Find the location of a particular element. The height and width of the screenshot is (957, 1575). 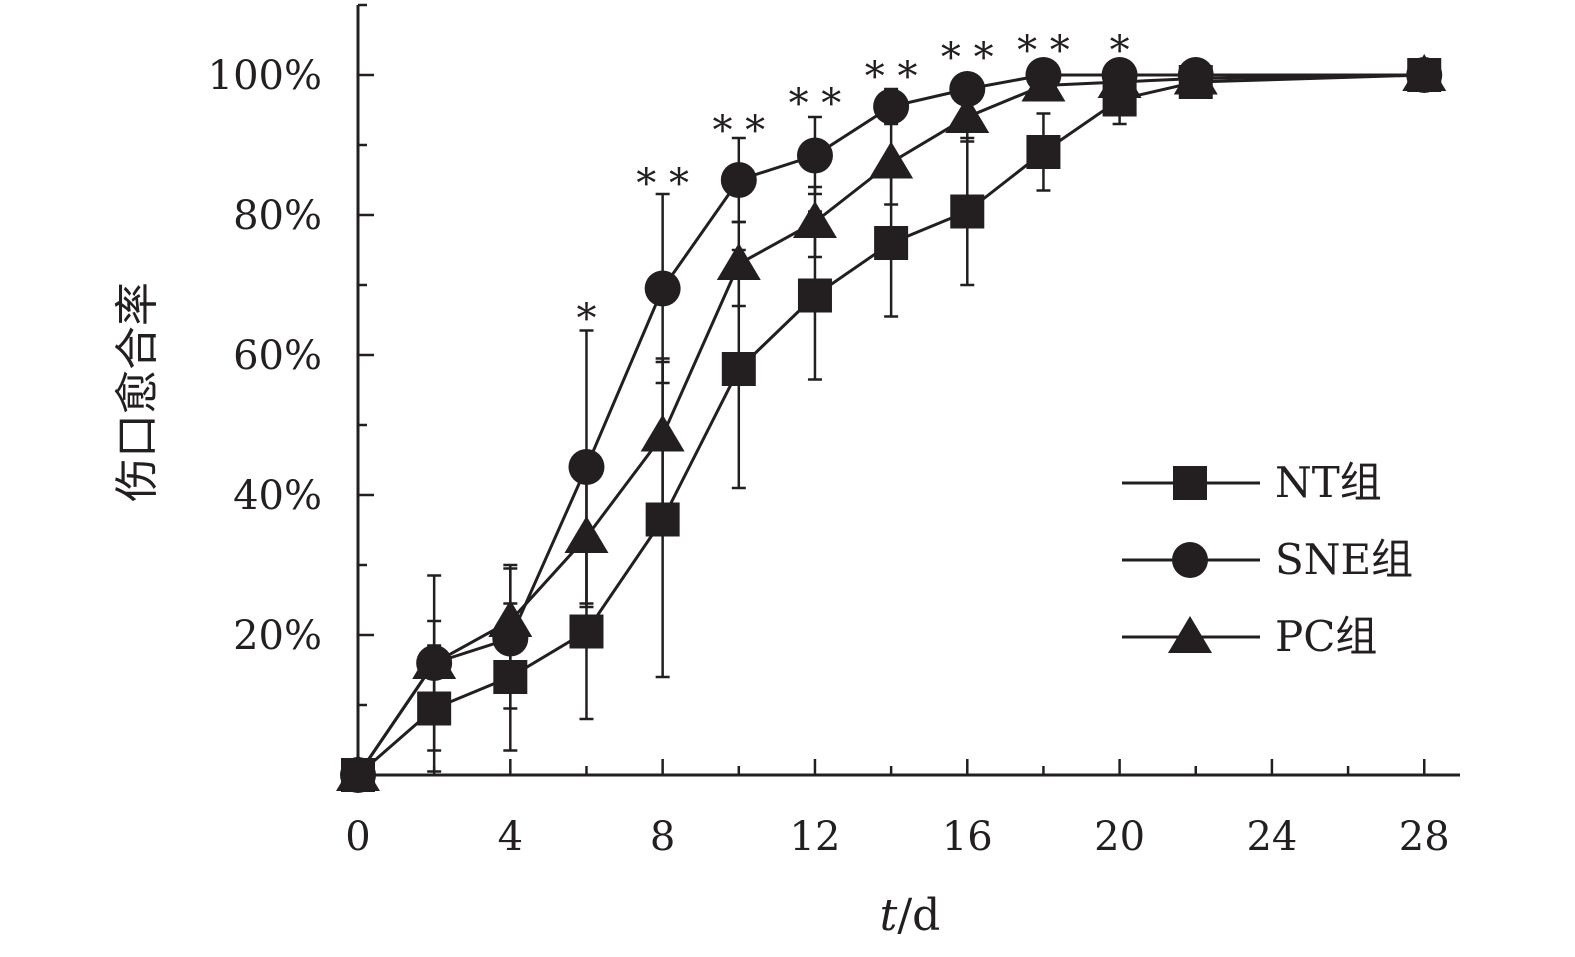

x-tick-label: 0 is located at coordinates (357, 837).